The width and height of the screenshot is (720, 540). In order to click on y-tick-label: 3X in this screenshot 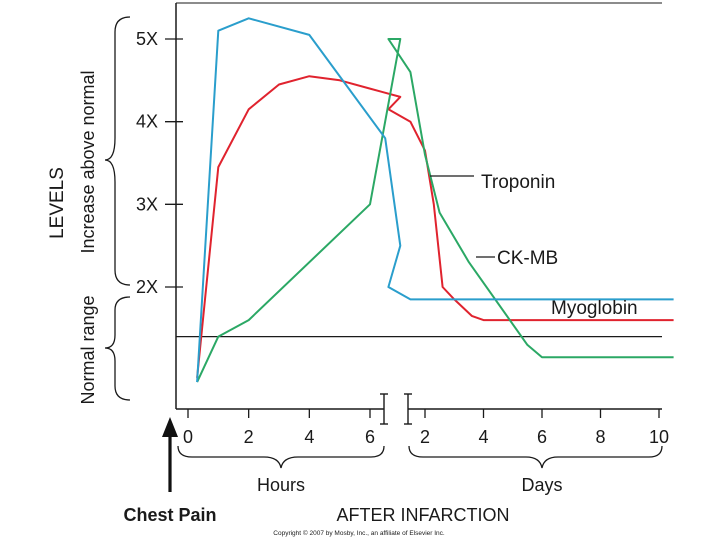, I will do `click(147, 204)`.